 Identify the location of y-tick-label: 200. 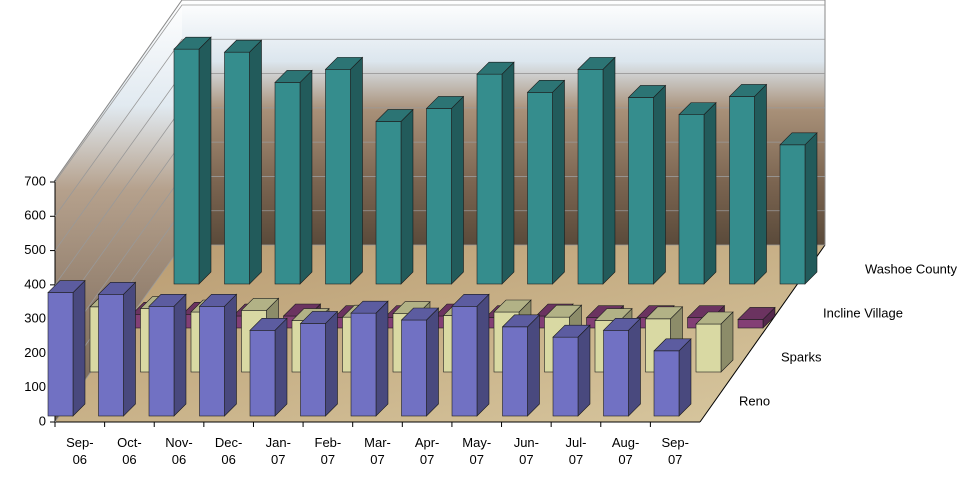
(35, 352).